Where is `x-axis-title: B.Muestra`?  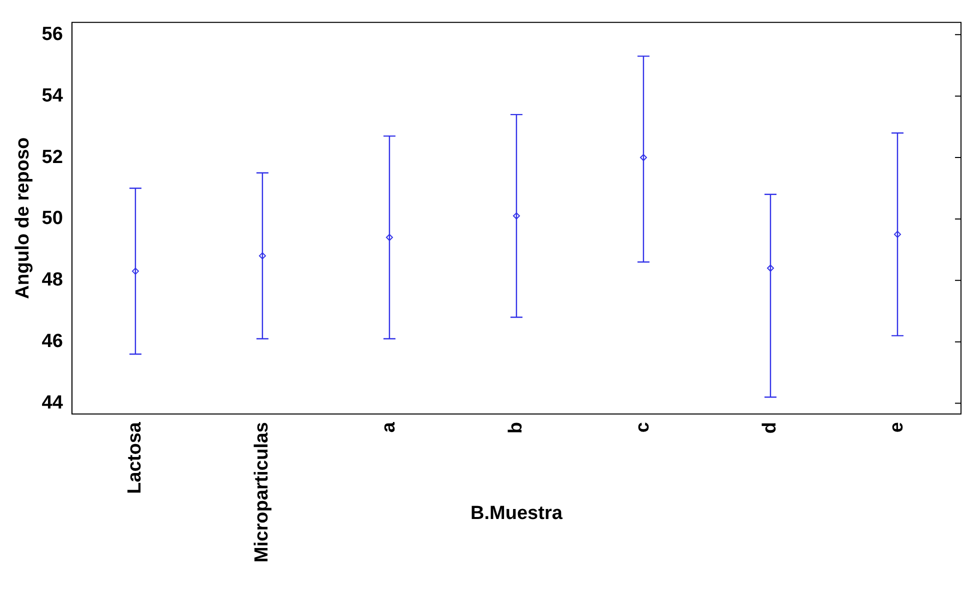 x-axis-title: B.Muestra is located at coordinates (516, 513).